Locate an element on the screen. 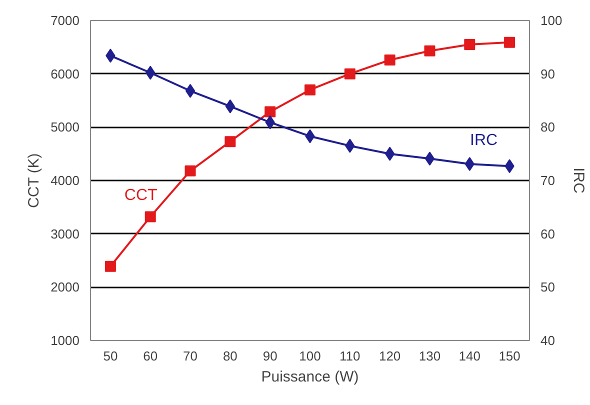 This screenshot has height=405, width=590. x-tick-label: 120 is located at coordinates (389, 356).